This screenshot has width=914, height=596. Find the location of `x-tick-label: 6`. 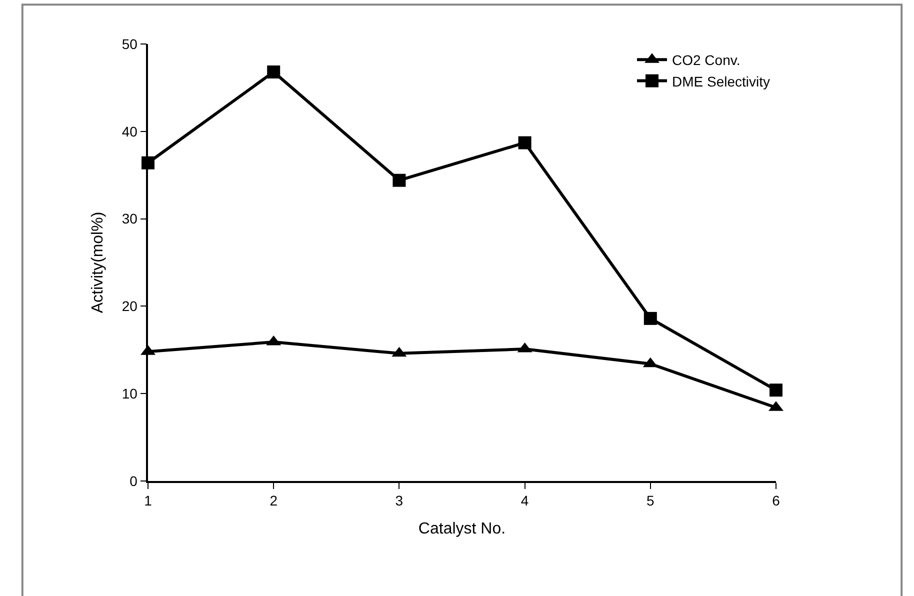

x-tick-label: 6 is located at coordinates (776, 500).